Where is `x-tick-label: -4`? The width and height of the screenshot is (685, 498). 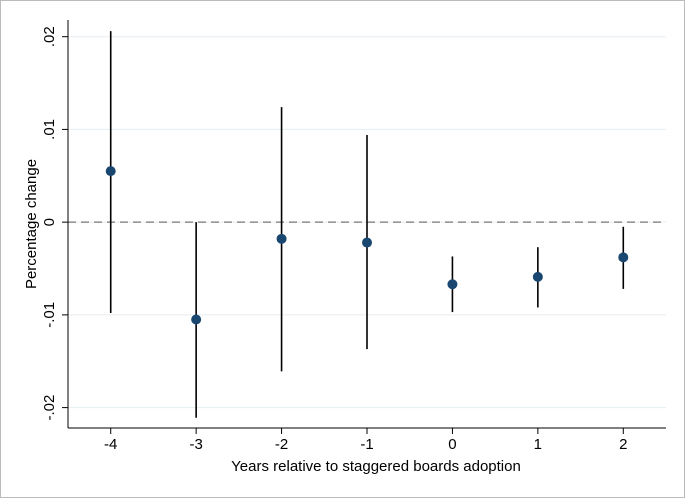
x-tick-label: -4 is located at coordinates (110, 444).